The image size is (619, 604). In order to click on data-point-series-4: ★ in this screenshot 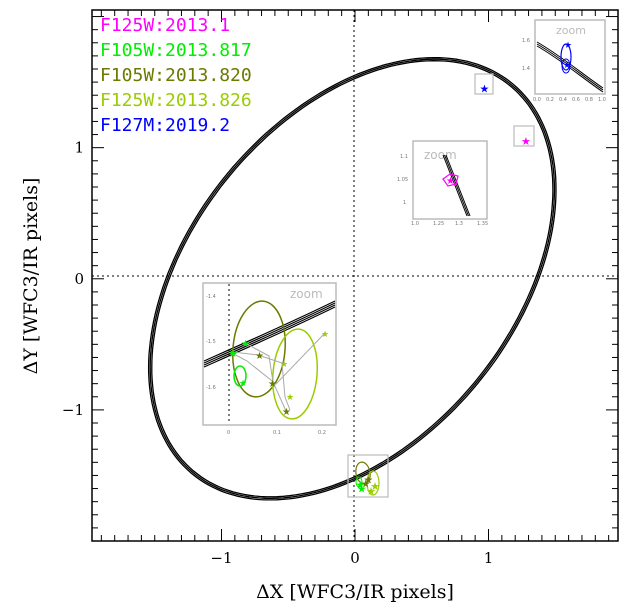, I will do `click(485, 90)`.